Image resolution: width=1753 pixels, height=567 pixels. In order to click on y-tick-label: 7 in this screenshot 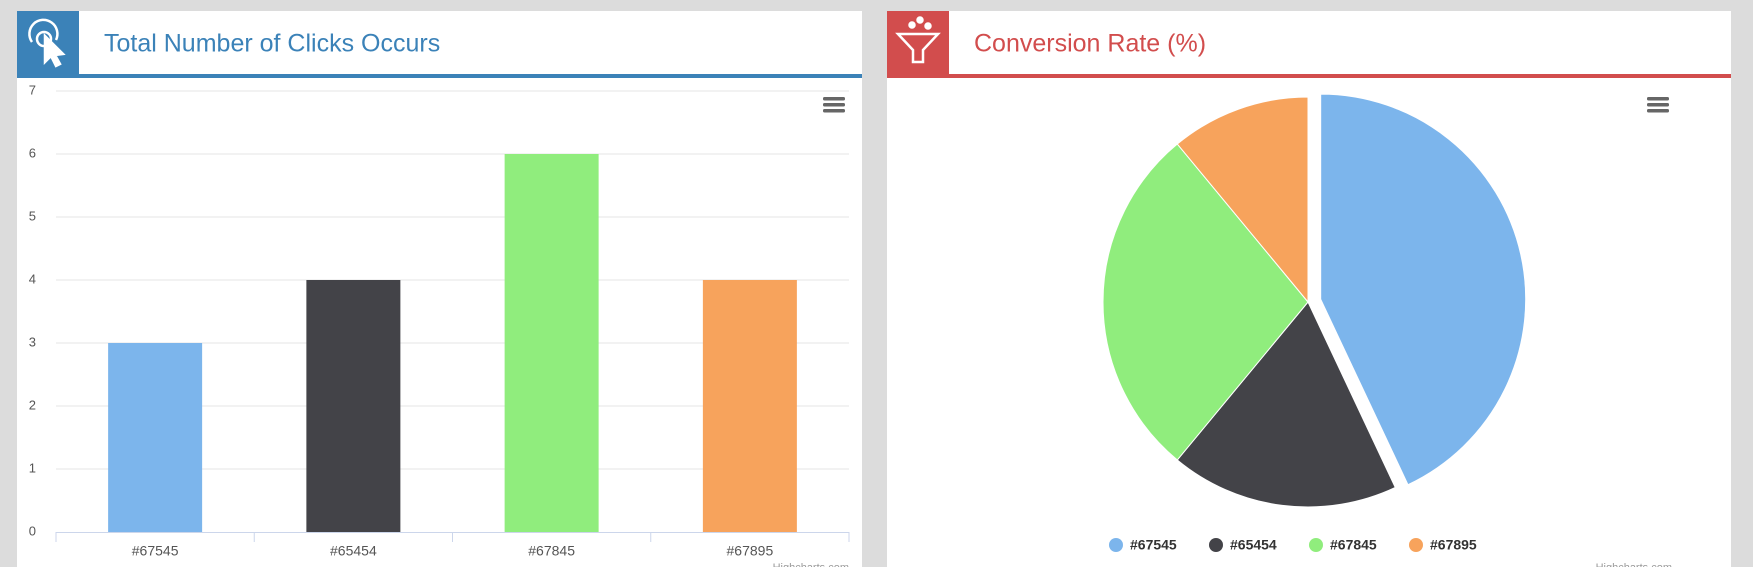, I will do `click(32, 89)`.